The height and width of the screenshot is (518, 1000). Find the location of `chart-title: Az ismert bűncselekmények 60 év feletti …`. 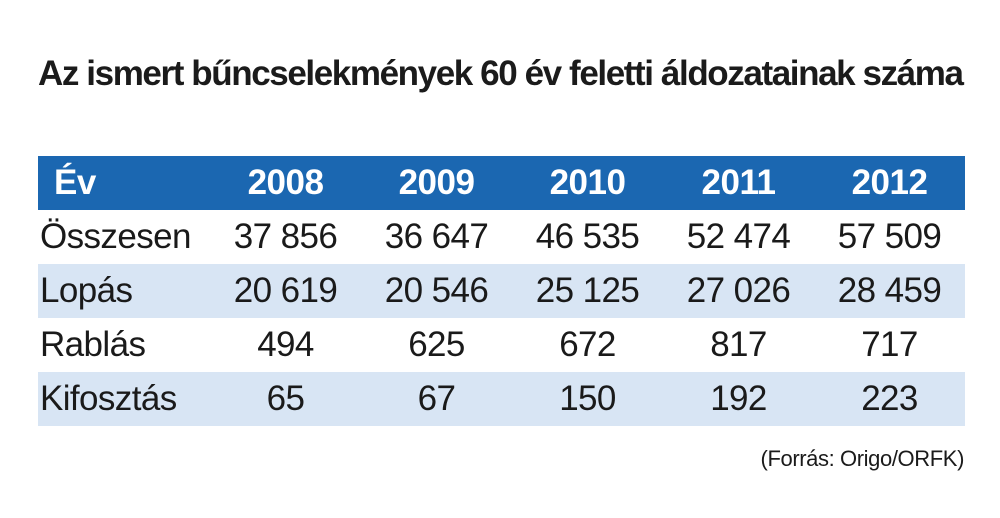

chart-title: Az ismert bűncselekmények 60 év feletti … is located at coordinates (501, 73).